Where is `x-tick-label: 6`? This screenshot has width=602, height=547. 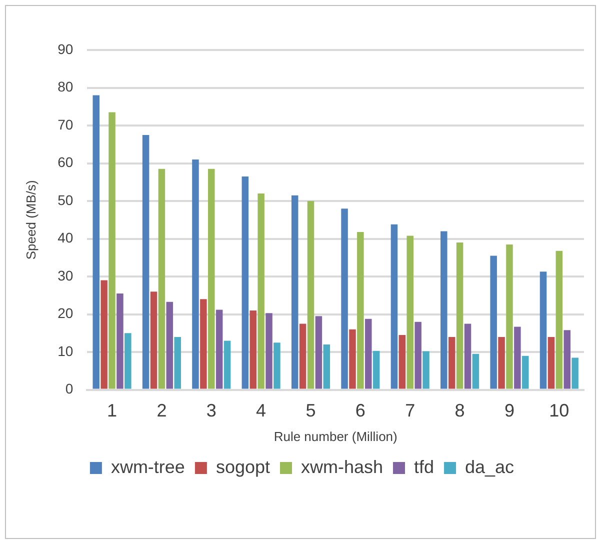 x-tick-label: 6 is located at coordinates (360, 410).